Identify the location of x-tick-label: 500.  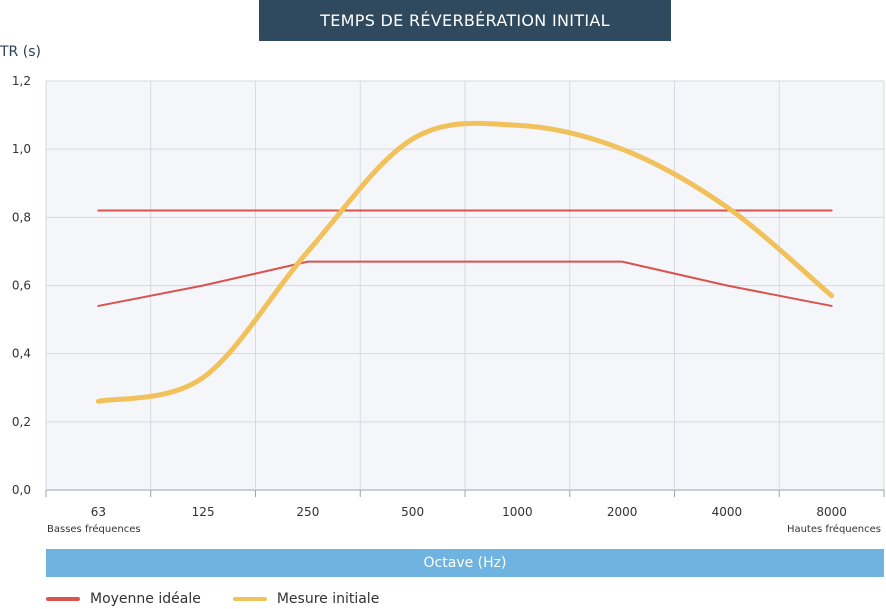
(412, 512).